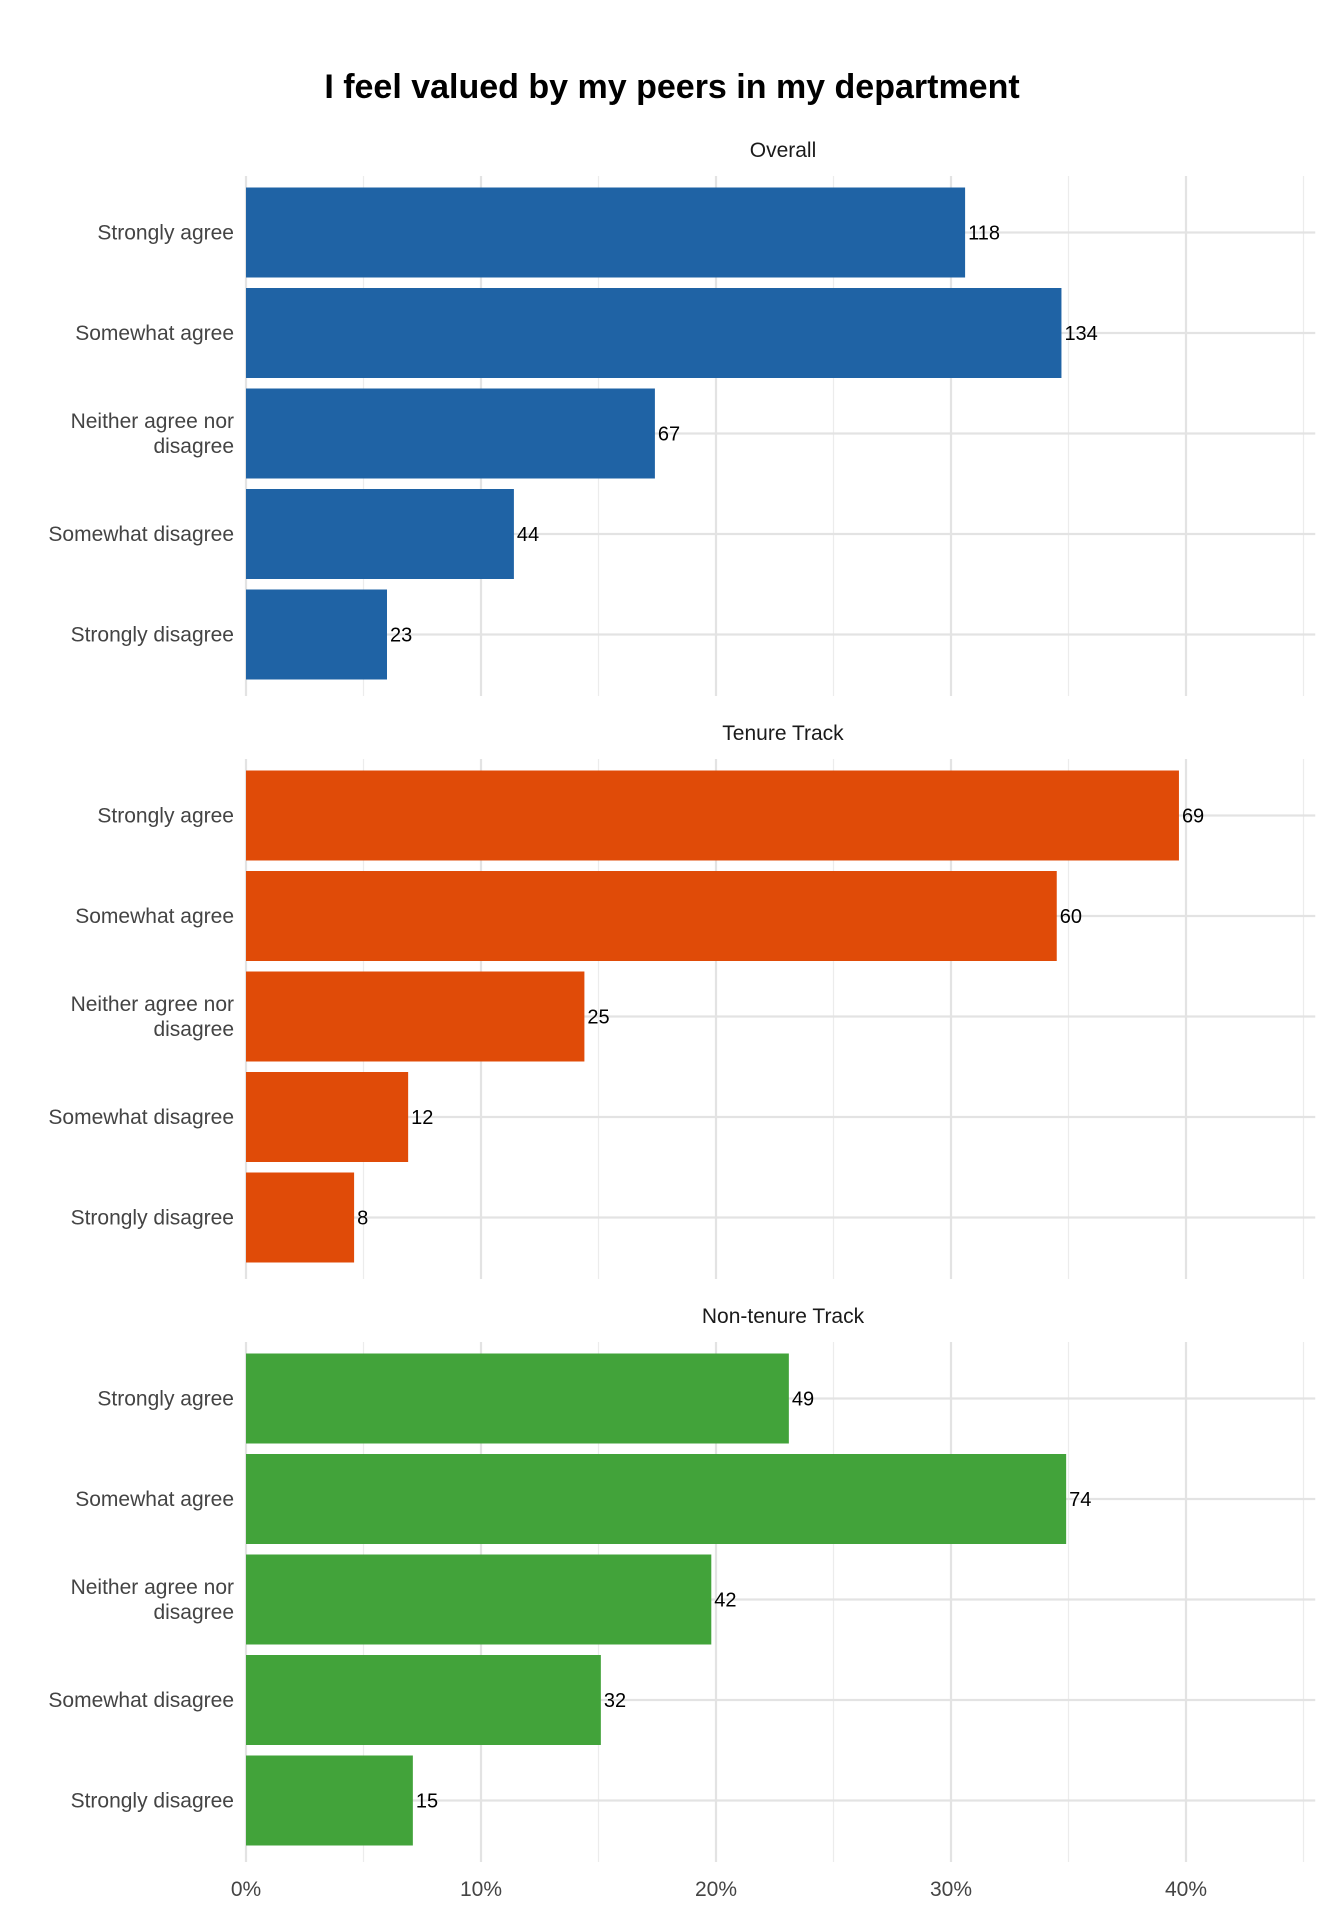 This screenshot has width=1344, height=1920. Describe the element at coordinates (362, 1219) in the screenshot. I see `bar-value-label: 8` at that location.